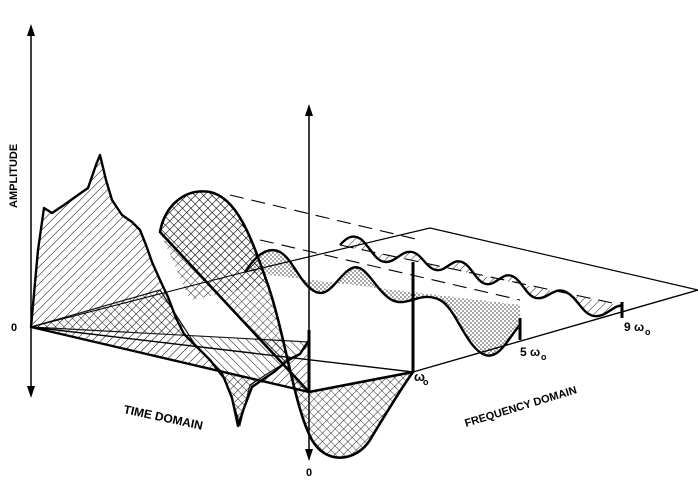  I want to click on frequency-domain-label: FREQUENCY DOMAIN, so click(520, 407).